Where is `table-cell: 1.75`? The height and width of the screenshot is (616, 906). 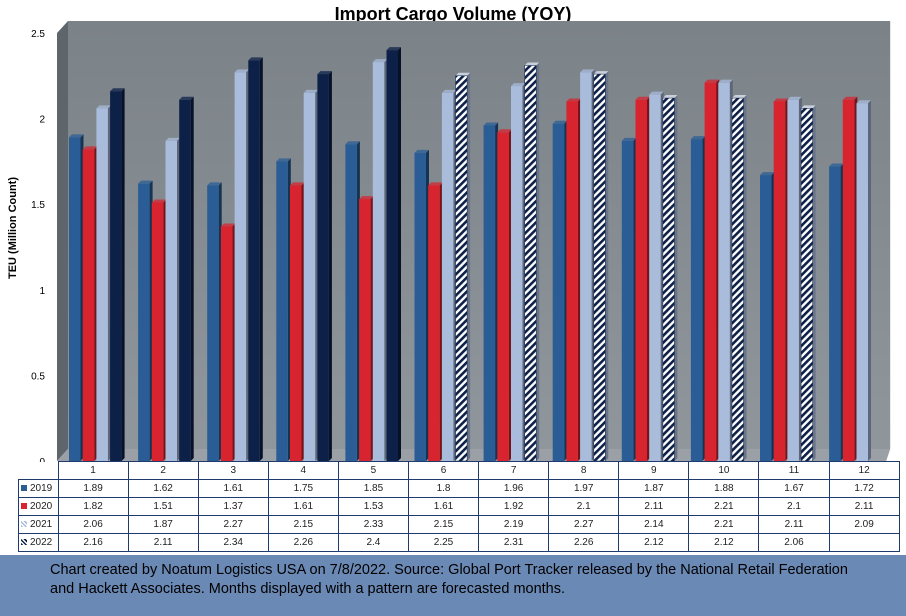 table-cell: 1.75 is located at coordinates (303, 488).